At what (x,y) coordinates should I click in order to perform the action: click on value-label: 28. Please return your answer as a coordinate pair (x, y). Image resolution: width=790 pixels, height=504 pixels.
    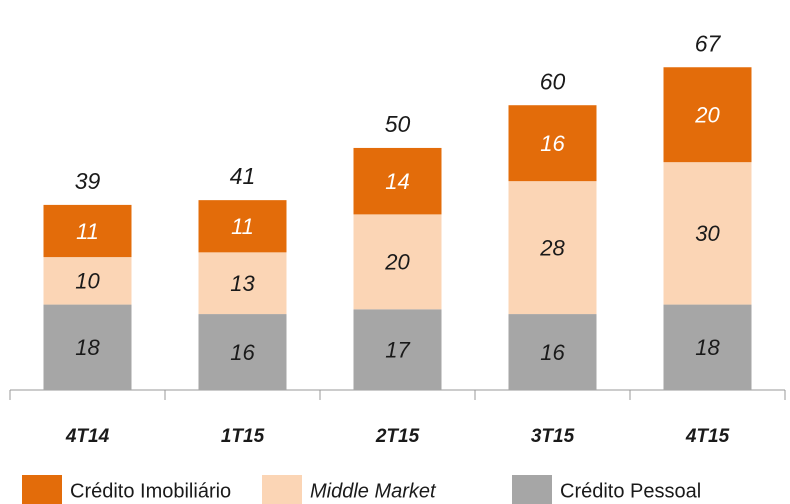
    Looking at the image, I should click on (552, 247).